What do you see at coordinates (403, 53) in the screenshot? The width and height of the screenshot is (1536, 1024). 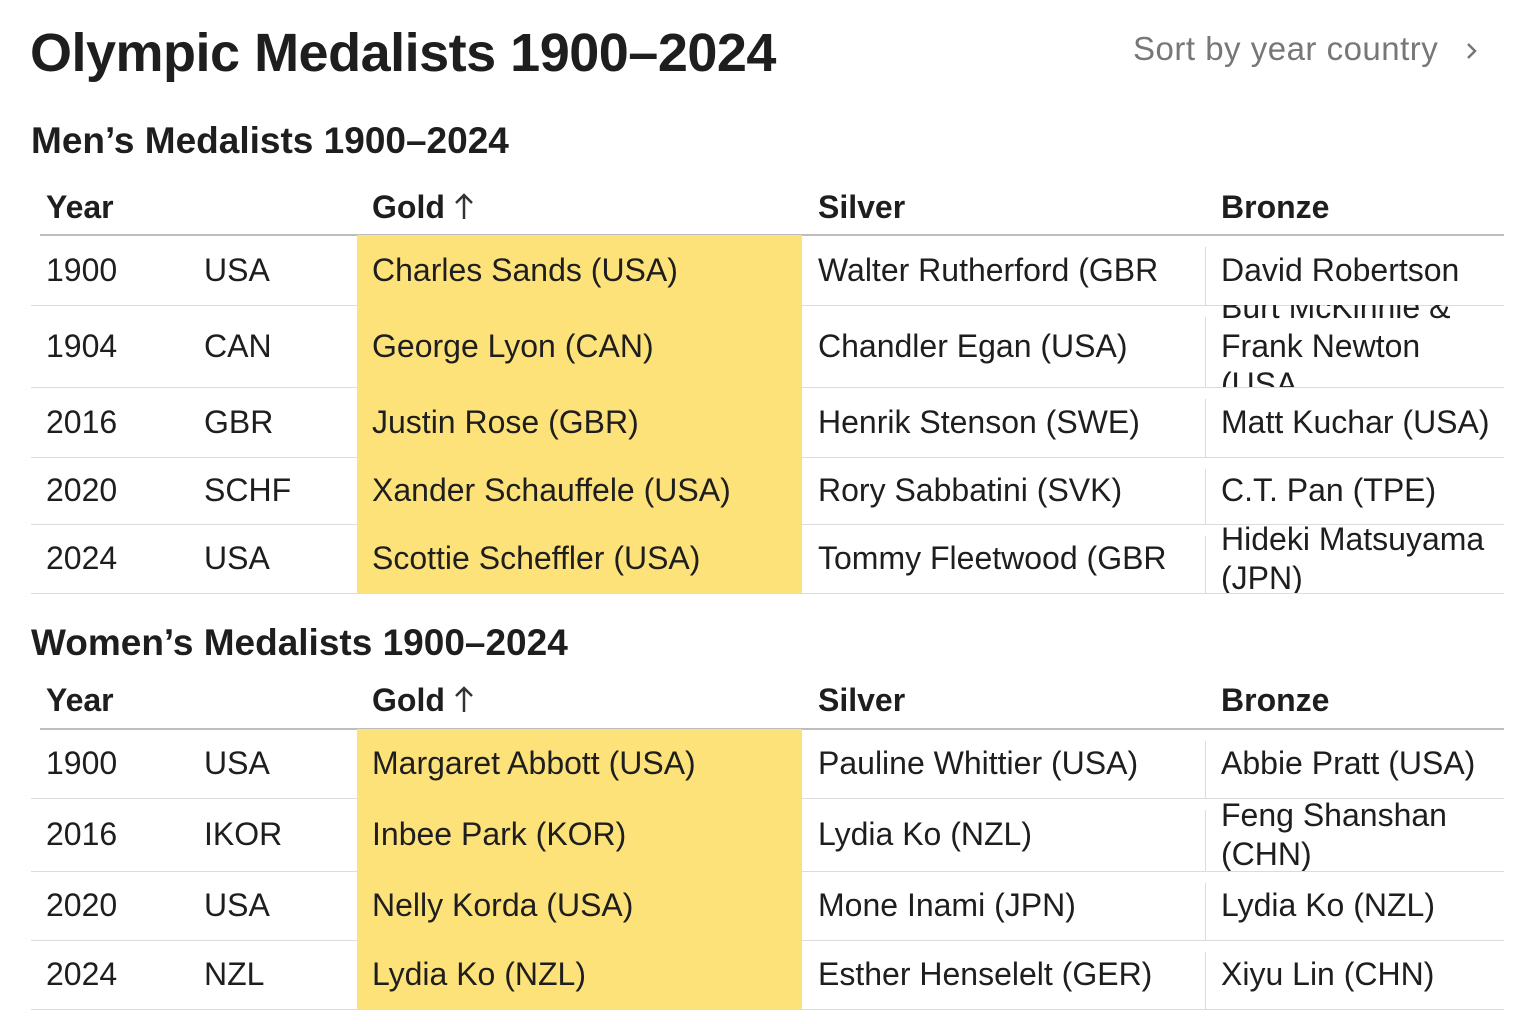 I see `page-title: Olympic Medalists 1900–2024` at bounding box center [403, 53].